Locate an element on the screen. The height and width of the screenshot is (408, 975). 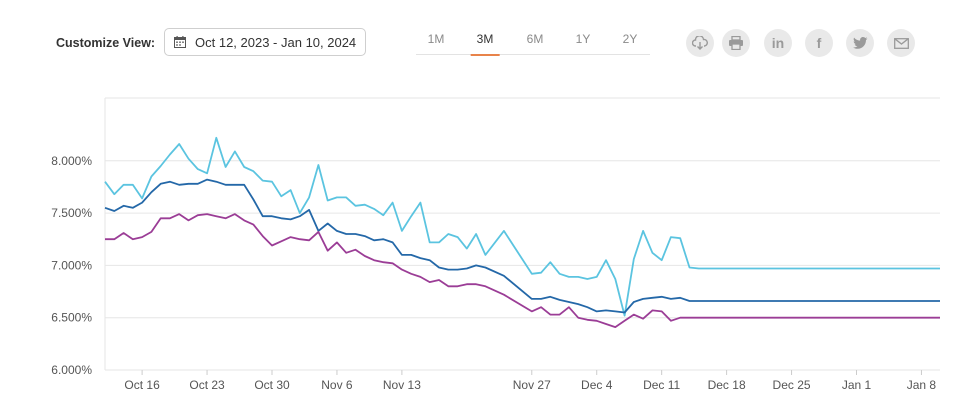
y-axis: 6.000% 6.500% 7.000% 7.500% 8.000% is located at coordinates (71, 265).